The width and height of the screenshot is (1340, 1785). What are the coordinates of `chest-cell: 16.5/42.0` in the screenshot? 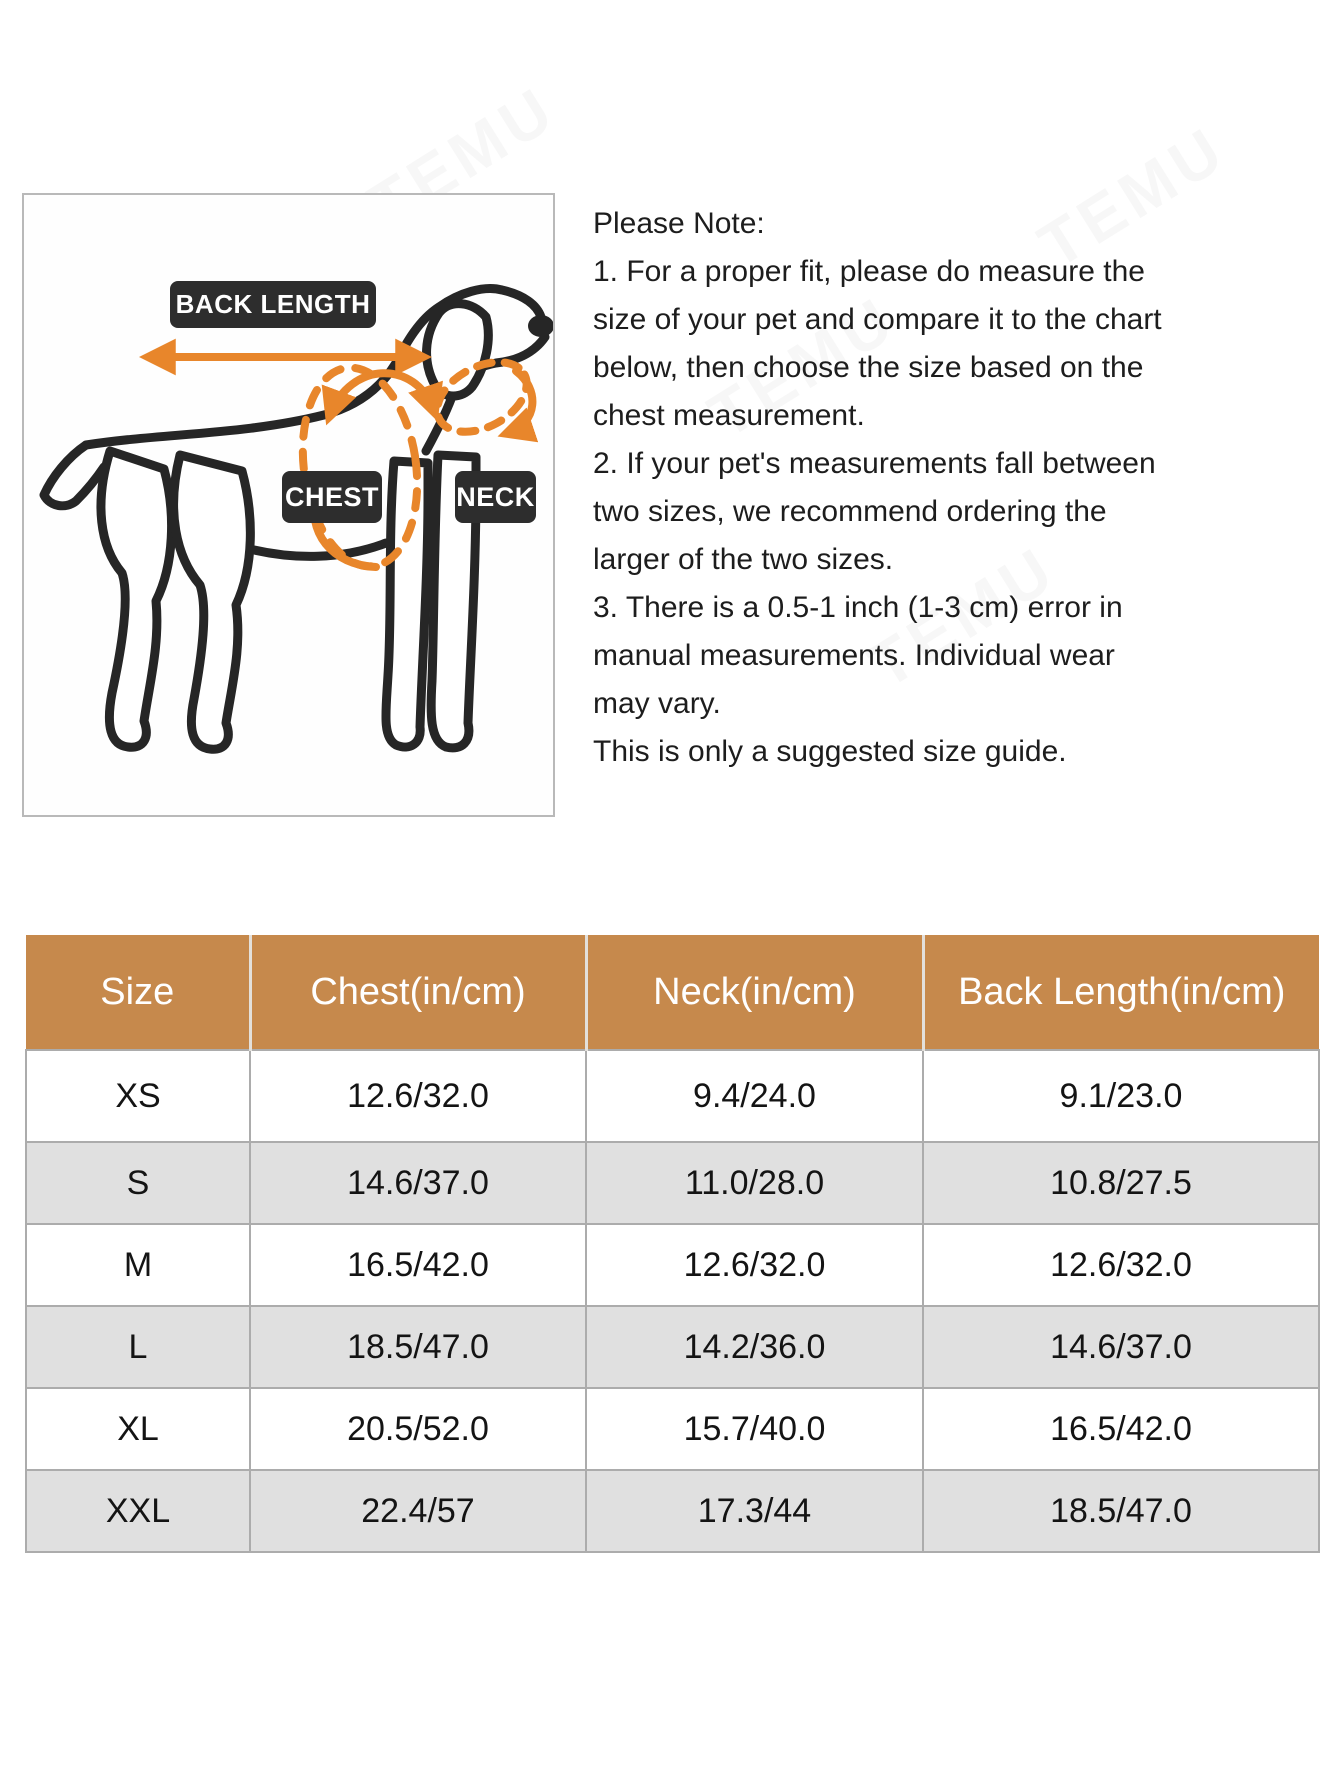 It's located at (418, 1265).